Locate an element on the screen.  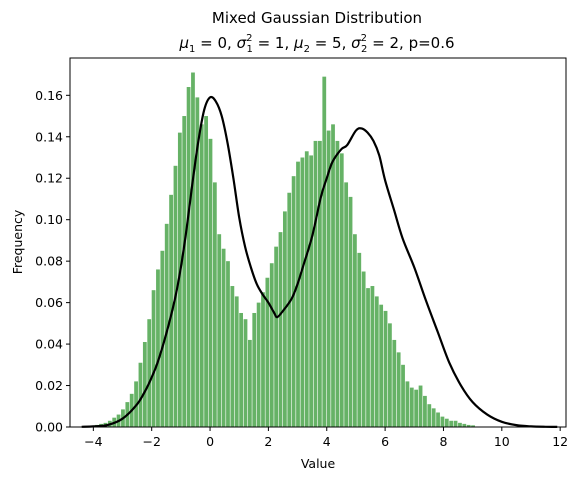
sigma2-subscript: 2 is located at coordinates (364, 49).